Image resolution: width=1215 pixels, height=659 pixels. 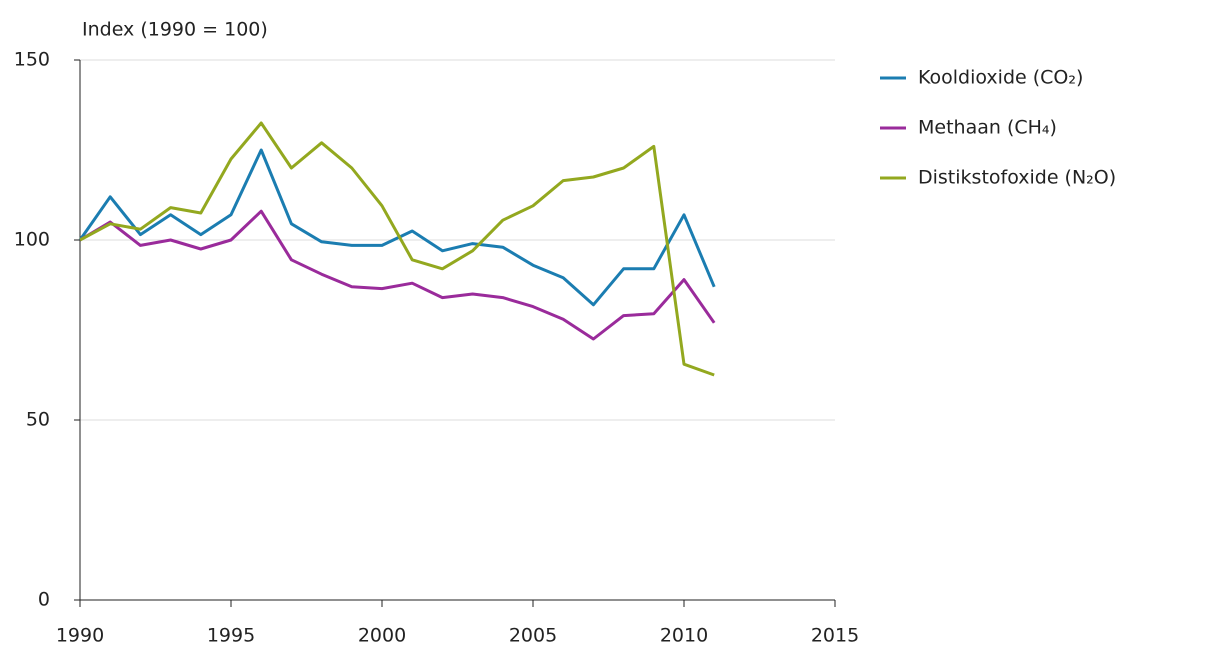 I want to click on legend-label: Methaan (CH₄), so click(x=987, y=128).